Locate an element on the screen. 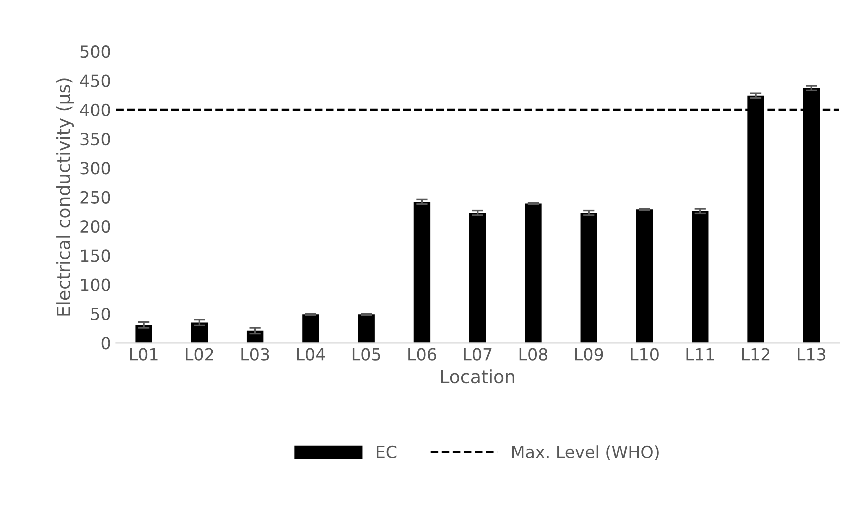 This screenshot has width=861, height=516. legend-label: EC is located at coordinates (386, 452).